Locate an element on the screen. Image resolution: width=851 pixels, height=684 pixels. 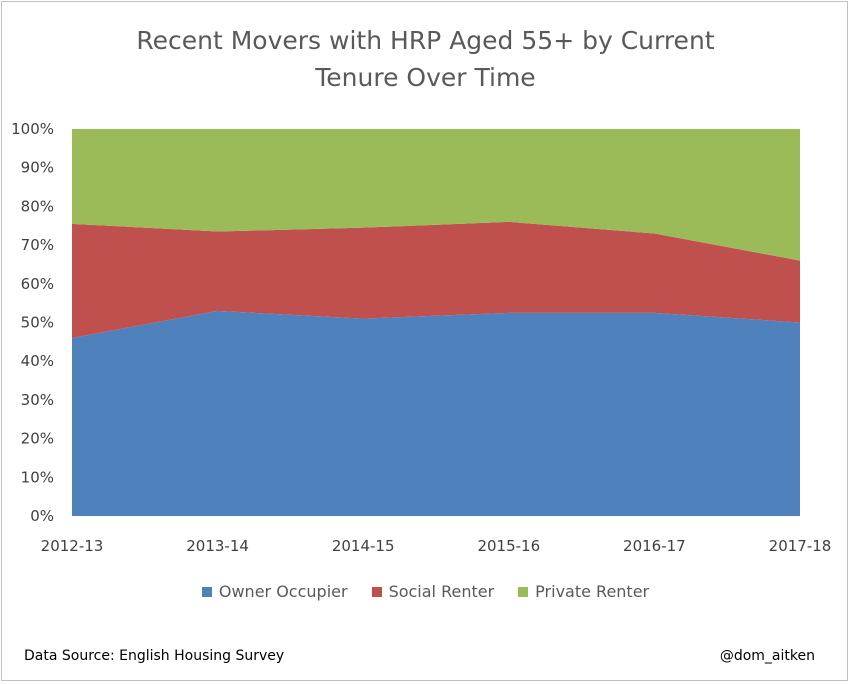
x-tick-label: 2014-15 is located at coordinates (363, 546).